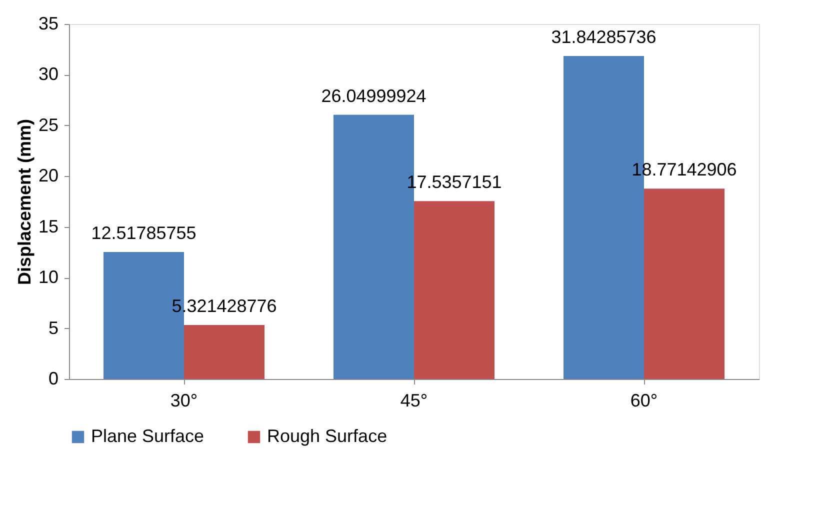 Image resolution: width=820 pixels, height=527 pixels. What do you see at coordinates (184, 400) in the screenshot?
I see `x-tick-label: 30°` at bounding box center [184, 400].